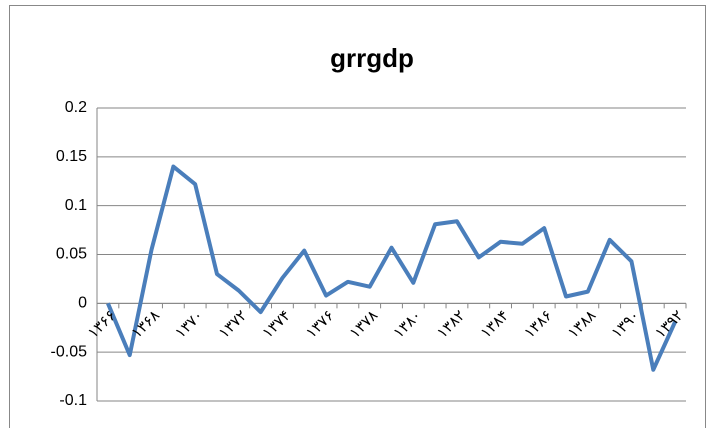  What do you see at coordinates (71, 254) in the screenshot?
I see `y-tick-label: 0.05` at bounding box center [71, 254].